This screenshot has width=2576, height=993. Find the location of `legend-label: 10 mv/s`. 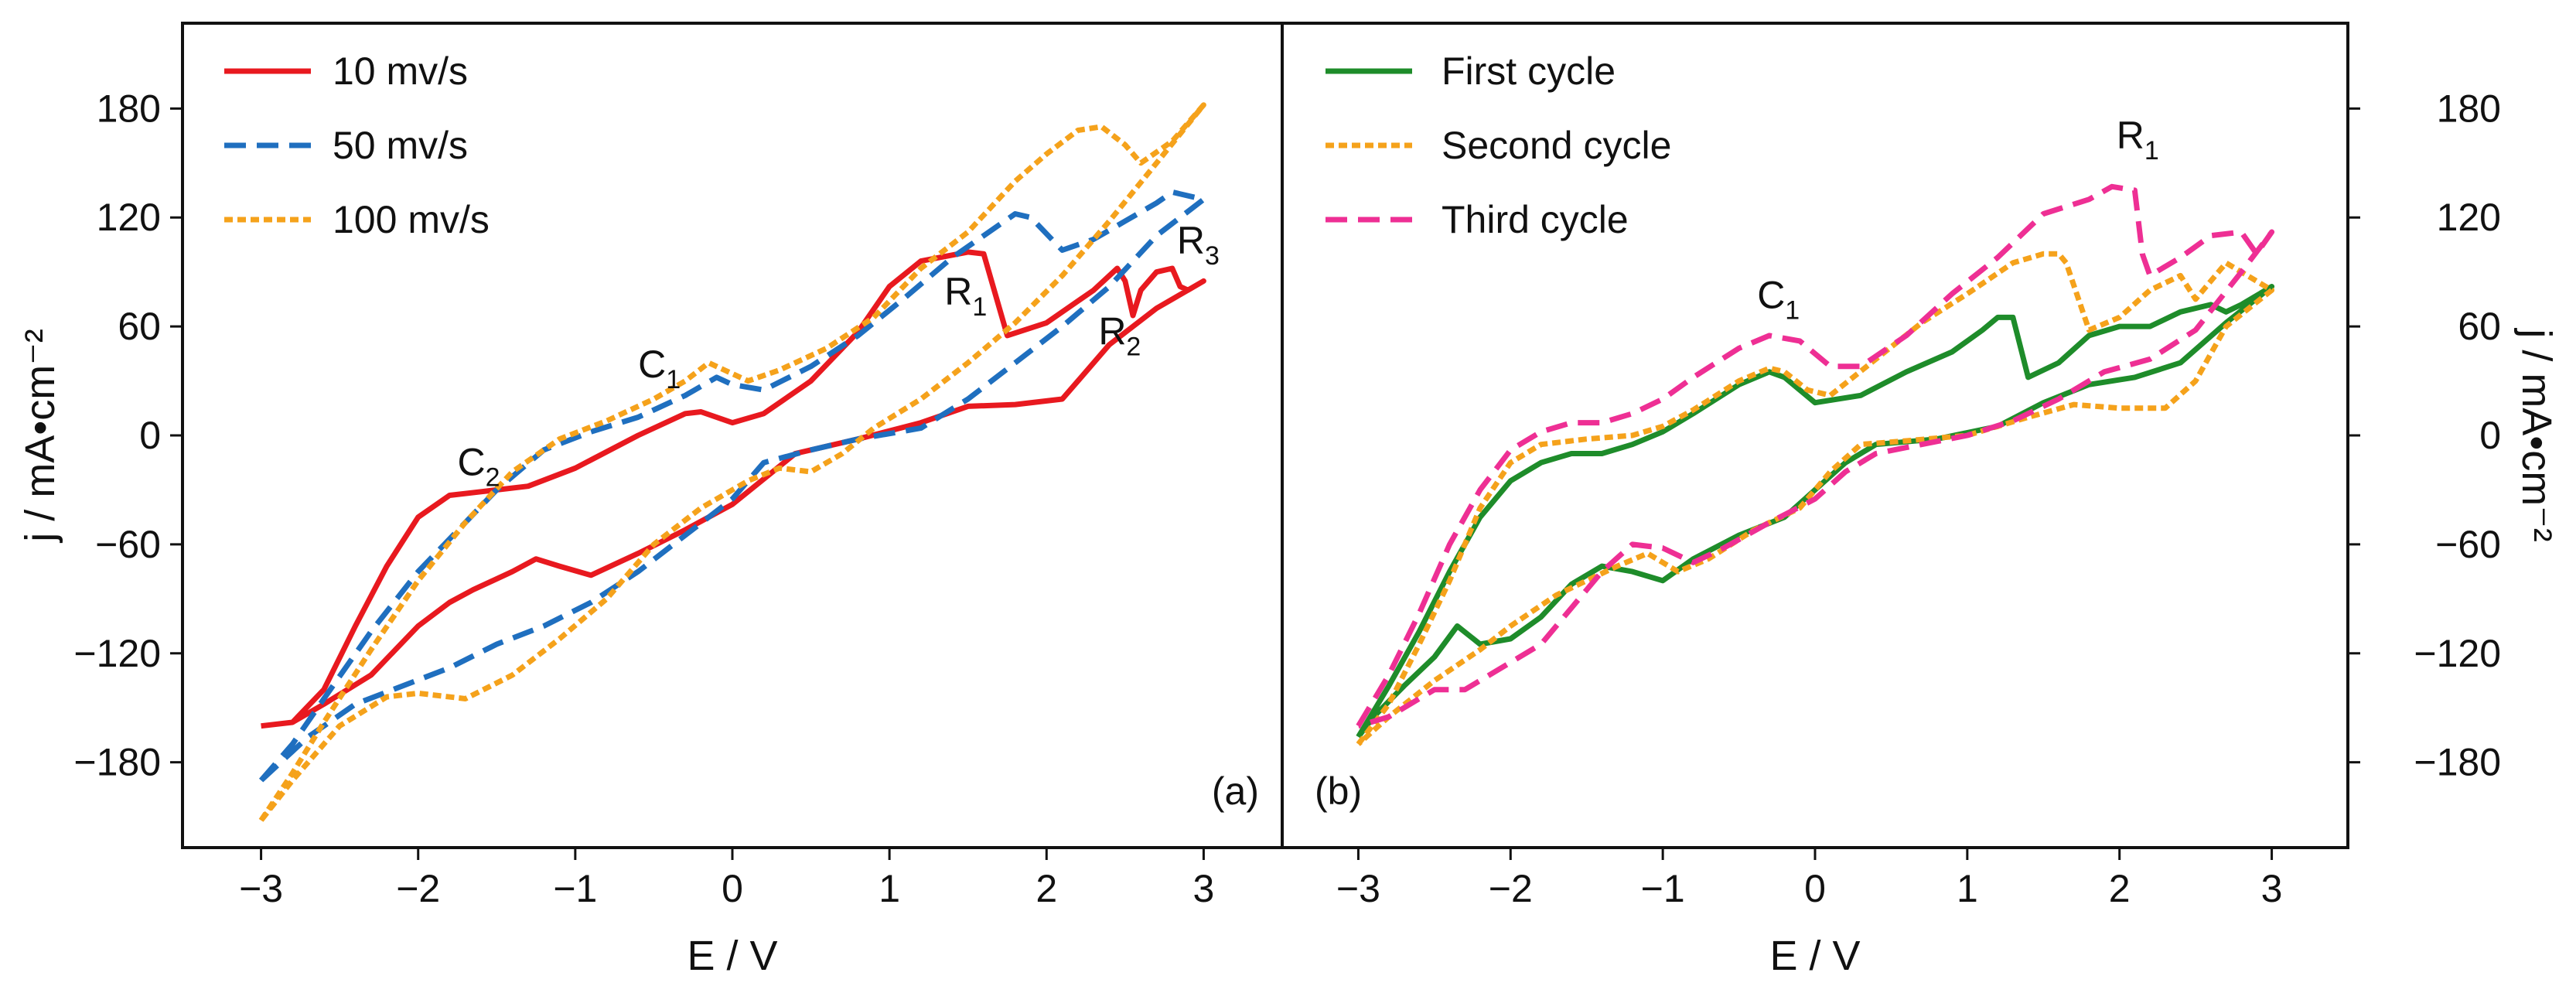

legend-label: 10 mv/s is located at coordinates (401, 71).